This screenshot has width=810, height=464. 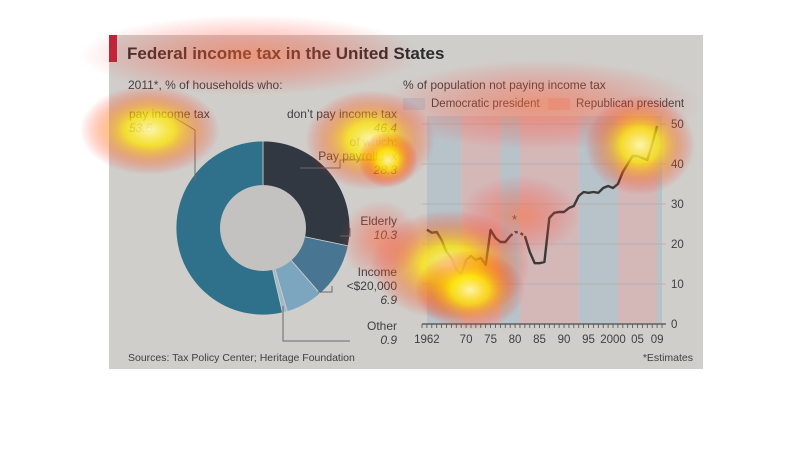 I want to click on y-tick-label: 0, so click(x=674, y=325).